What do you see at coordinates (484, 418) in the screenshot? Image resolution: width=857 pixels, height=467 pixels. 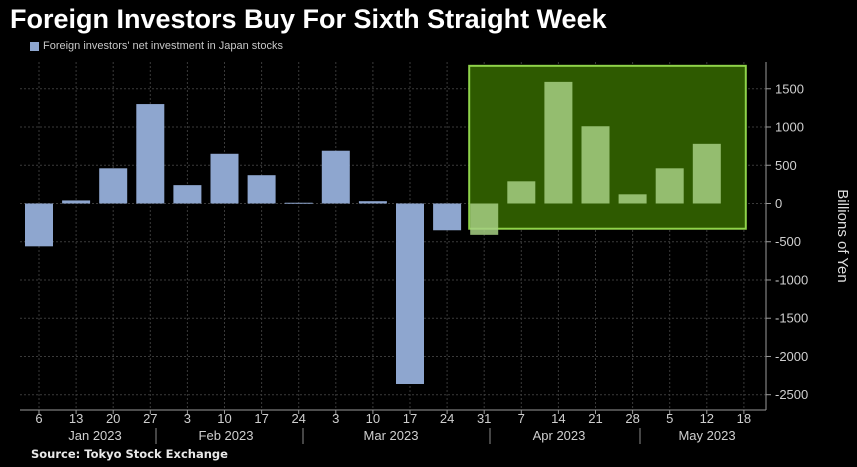 I see `x-tick-label: 31` at bounding box center [484, 418].